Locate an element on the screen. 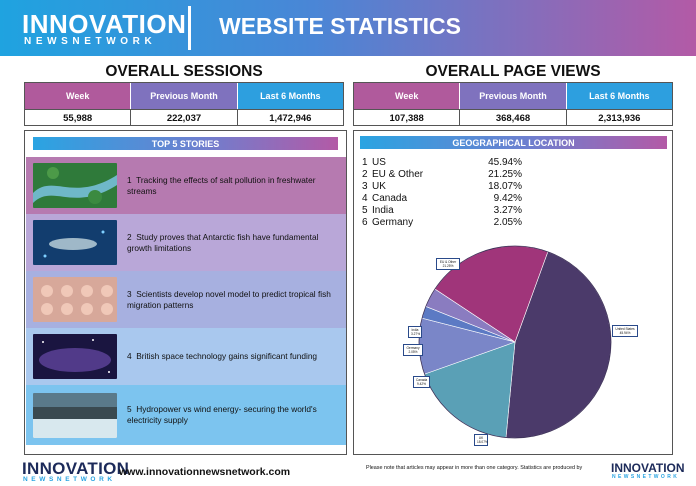 The width and height of the screenshot is (696, 486). sessions-value-month: 222,037 is located at coordinates (183, 118).